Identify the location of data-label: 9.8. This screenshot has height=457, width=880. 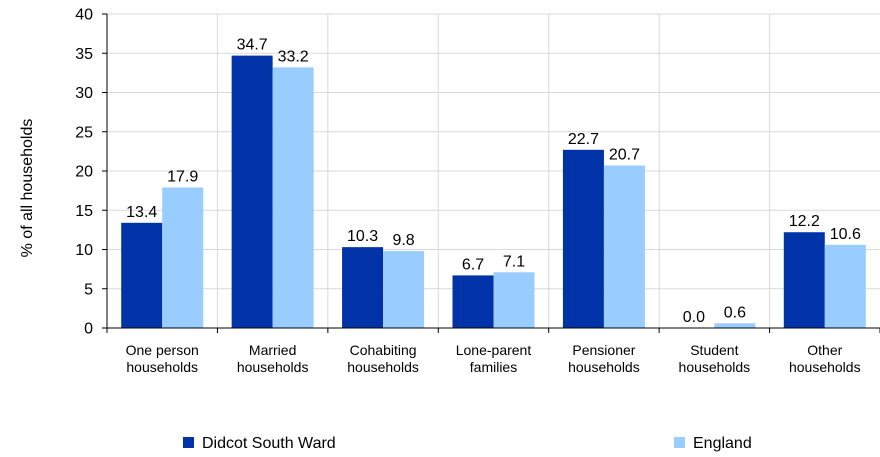
(403, 240).